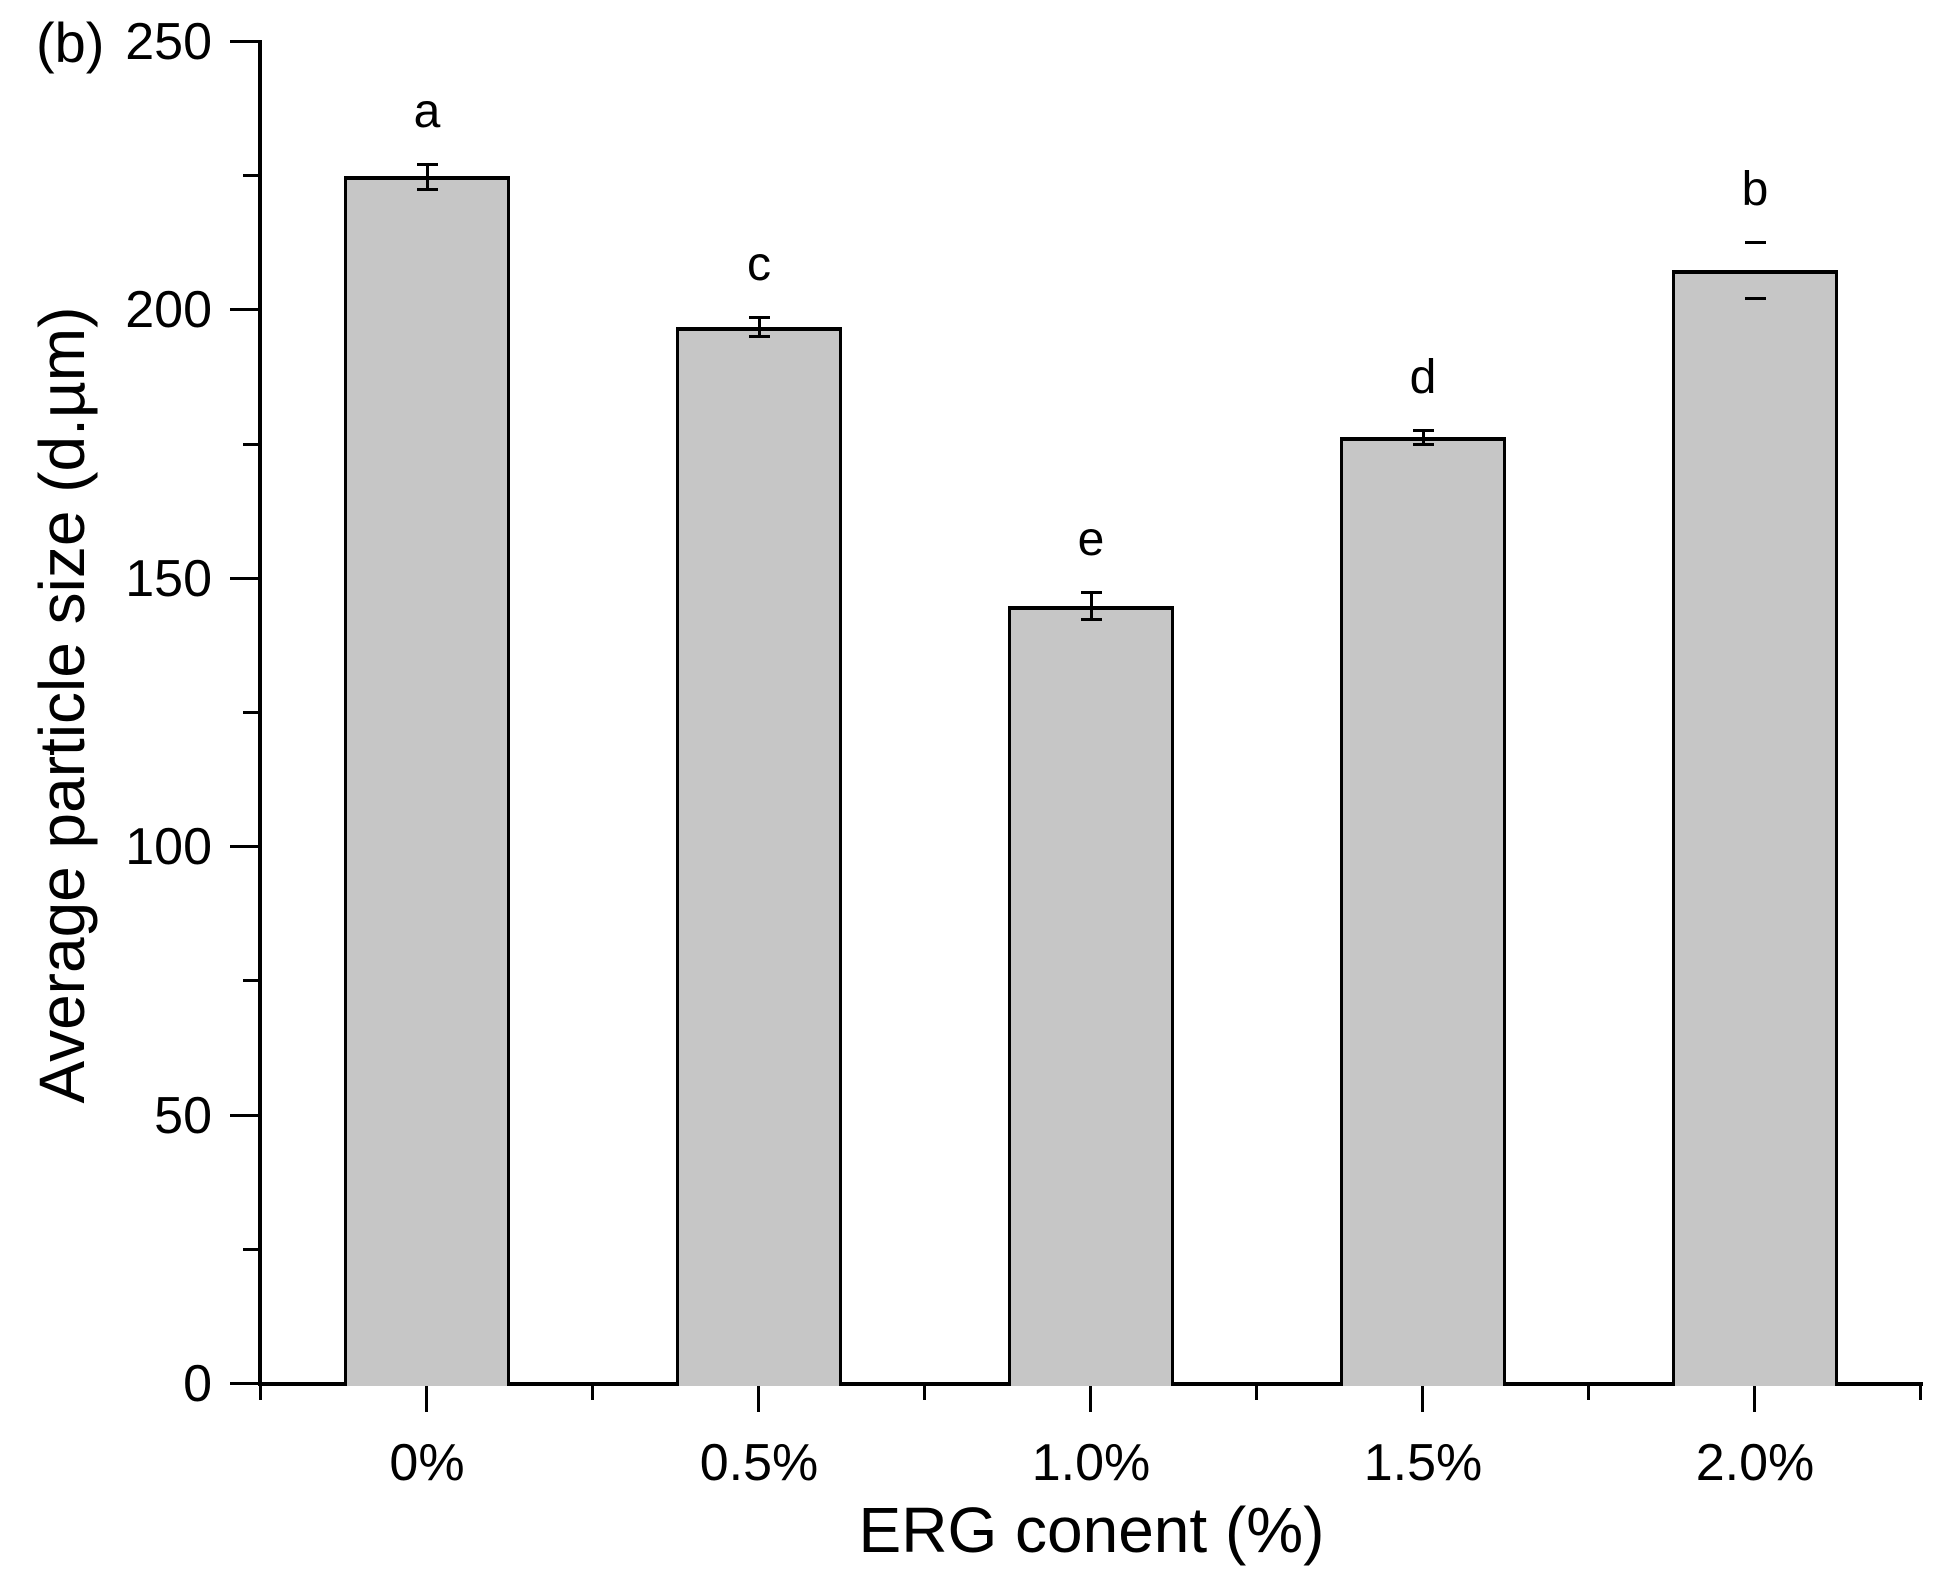 This screenshot has width=1941, height=1595. Describe the element at coordinates (1423, 1463) in the screenshot. I see `x-tick-label: 1.5%` at that location.